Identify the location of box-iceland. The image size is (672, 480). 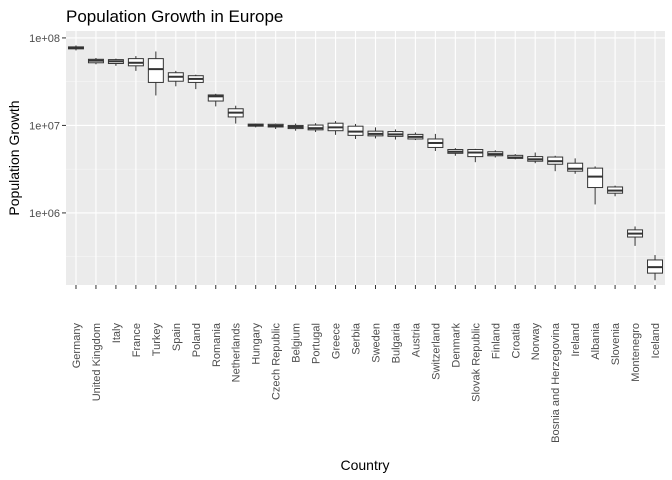
(655, 268).